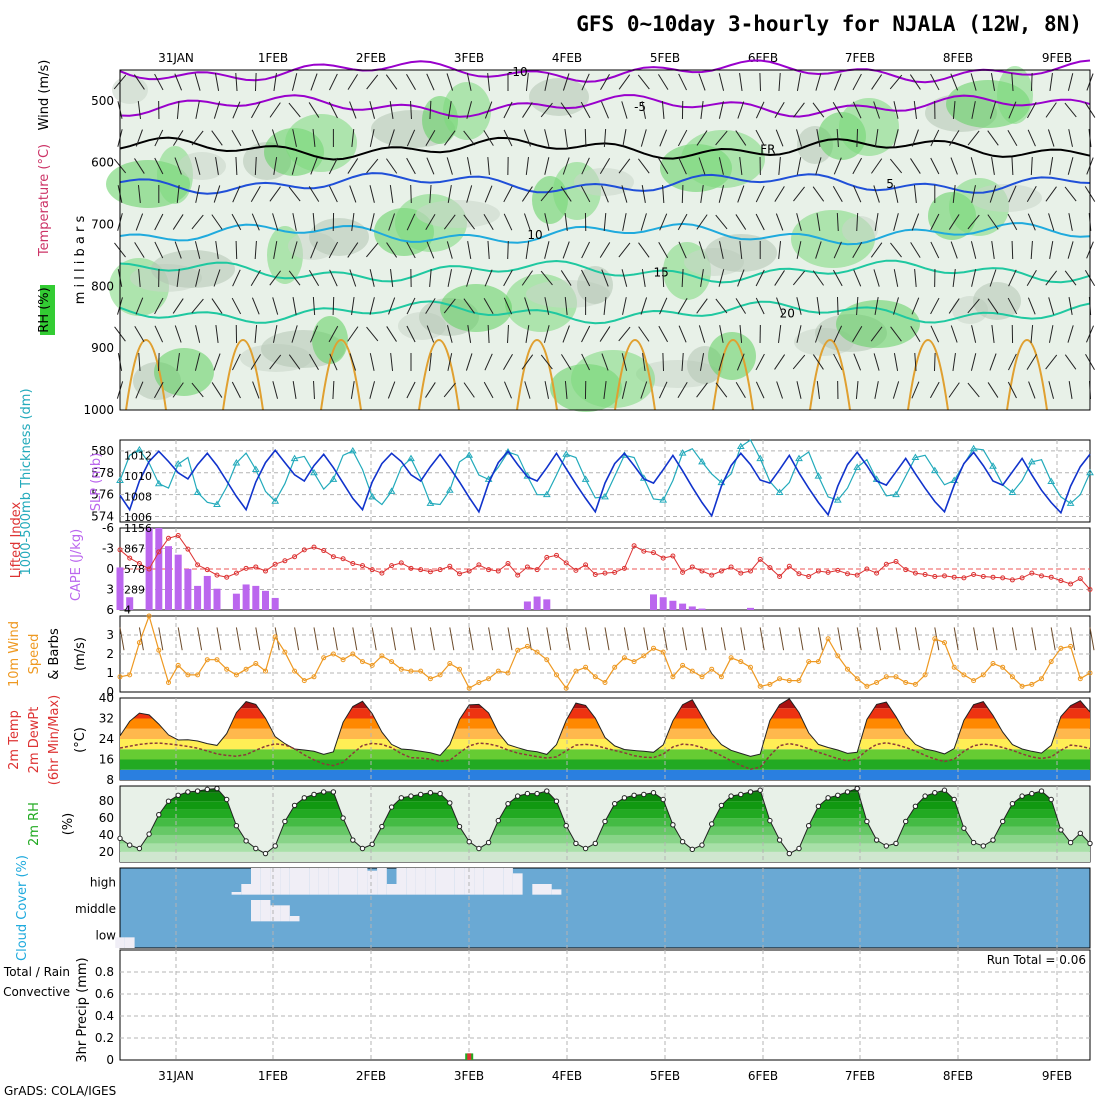  What do you see at coordinates (96, 482) in the screenshot?
I see `slp-axis-label: SLP (mb)` at bounding box center [96, 482].